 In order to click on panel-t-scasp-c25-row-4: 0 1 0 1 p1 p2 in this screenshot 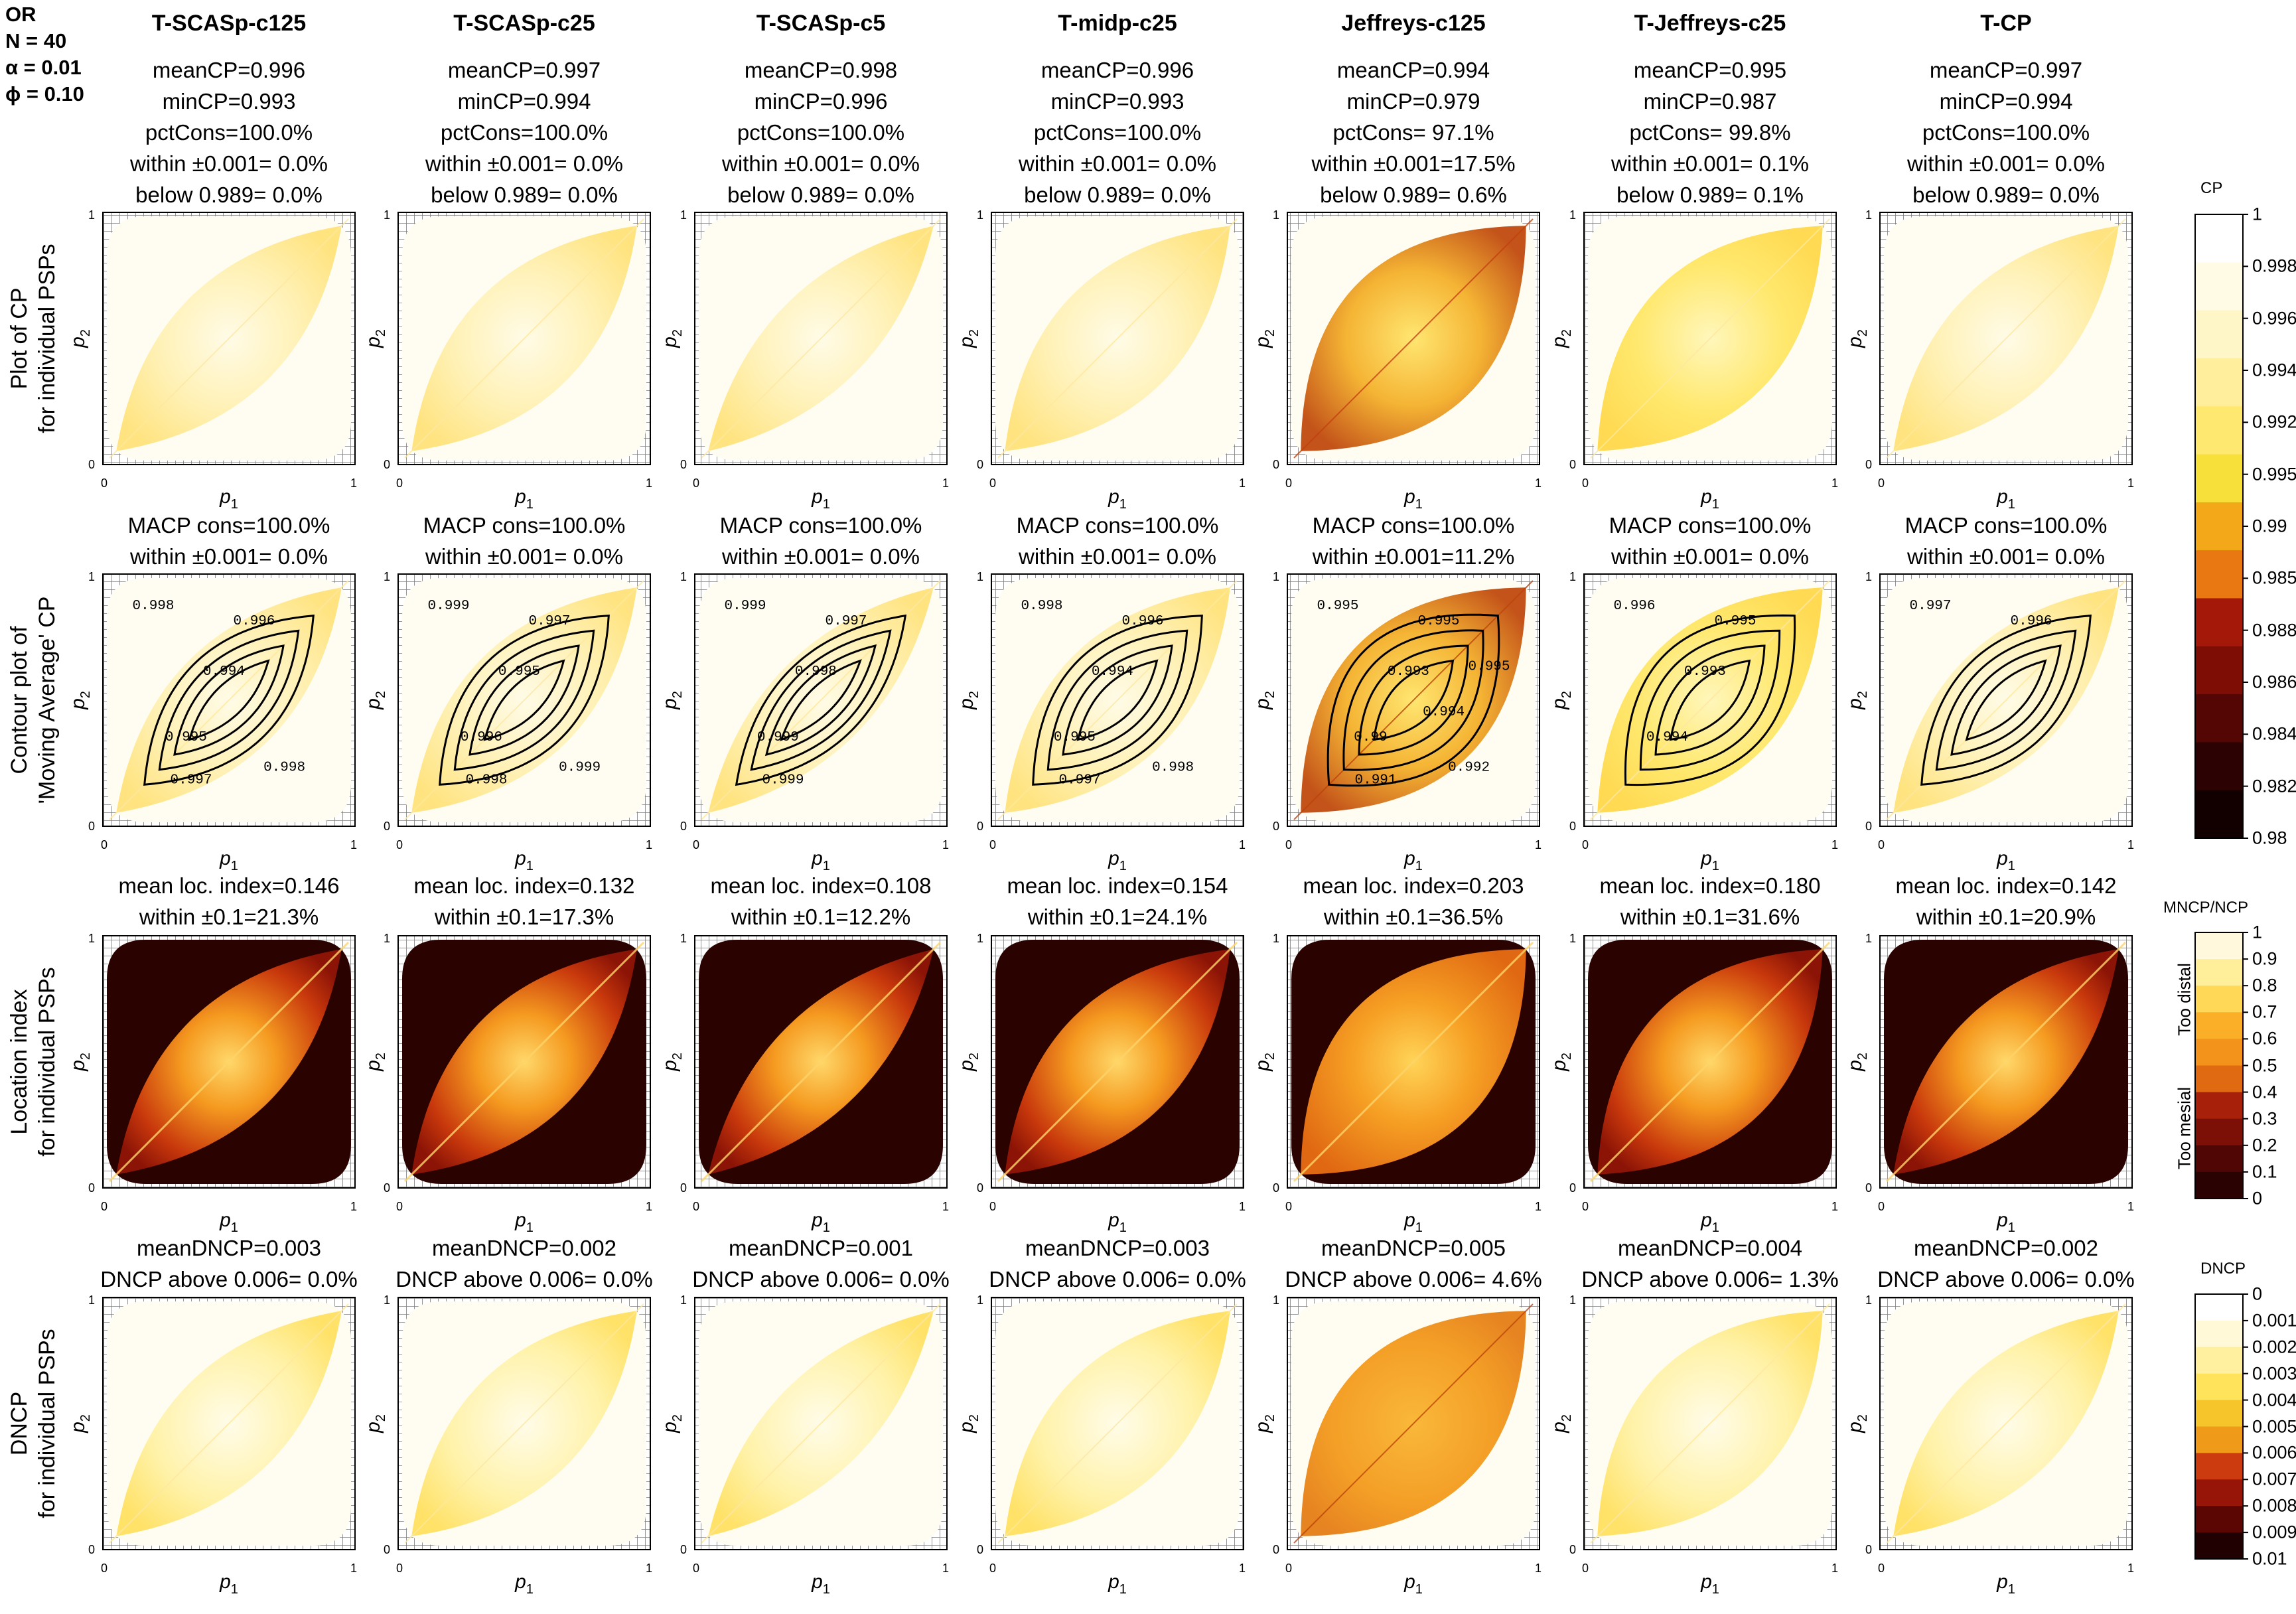, I will do `click(507, 1445)`.